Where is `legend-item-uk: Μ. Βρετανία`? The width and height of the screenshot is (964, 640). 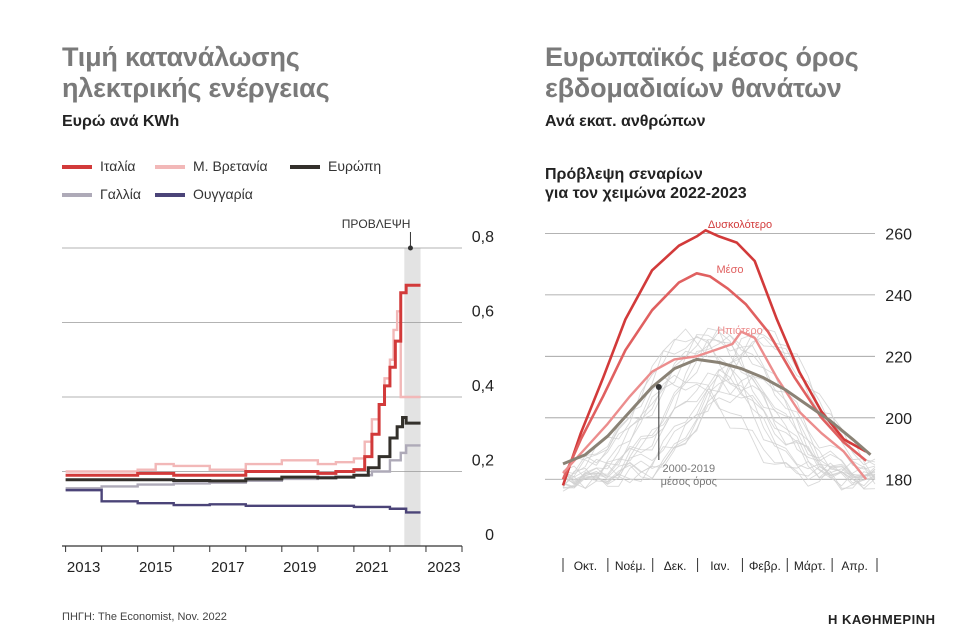 legend-item-uk: Μ. Βρετανία is located at coordinates (211, 166).